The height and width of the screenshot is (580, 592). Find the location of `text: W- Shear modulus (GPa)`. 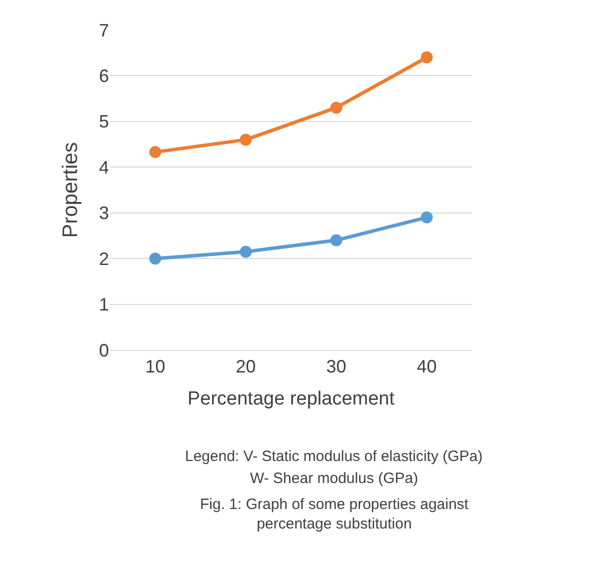

text: W- Shear modulus (GPa) is located at coordinates (334, 478).